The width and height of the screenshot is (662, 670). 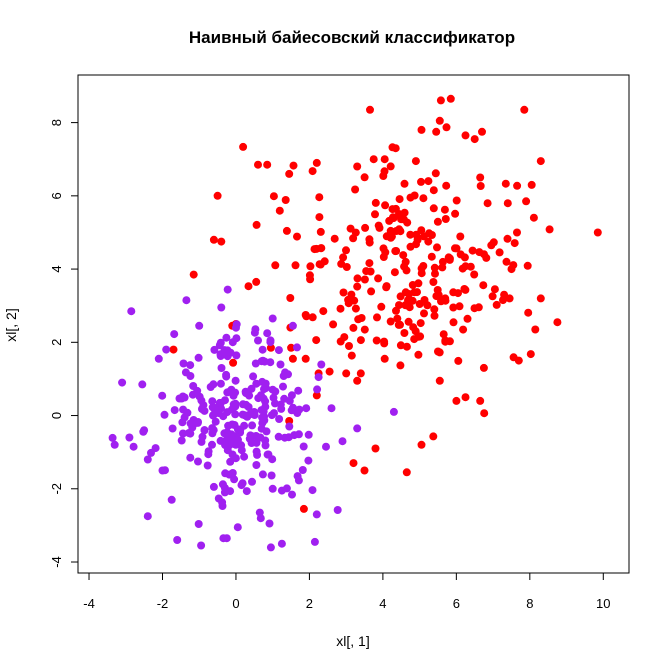 I want to click on x-tick-label: 2, so click(x=309, y=603).